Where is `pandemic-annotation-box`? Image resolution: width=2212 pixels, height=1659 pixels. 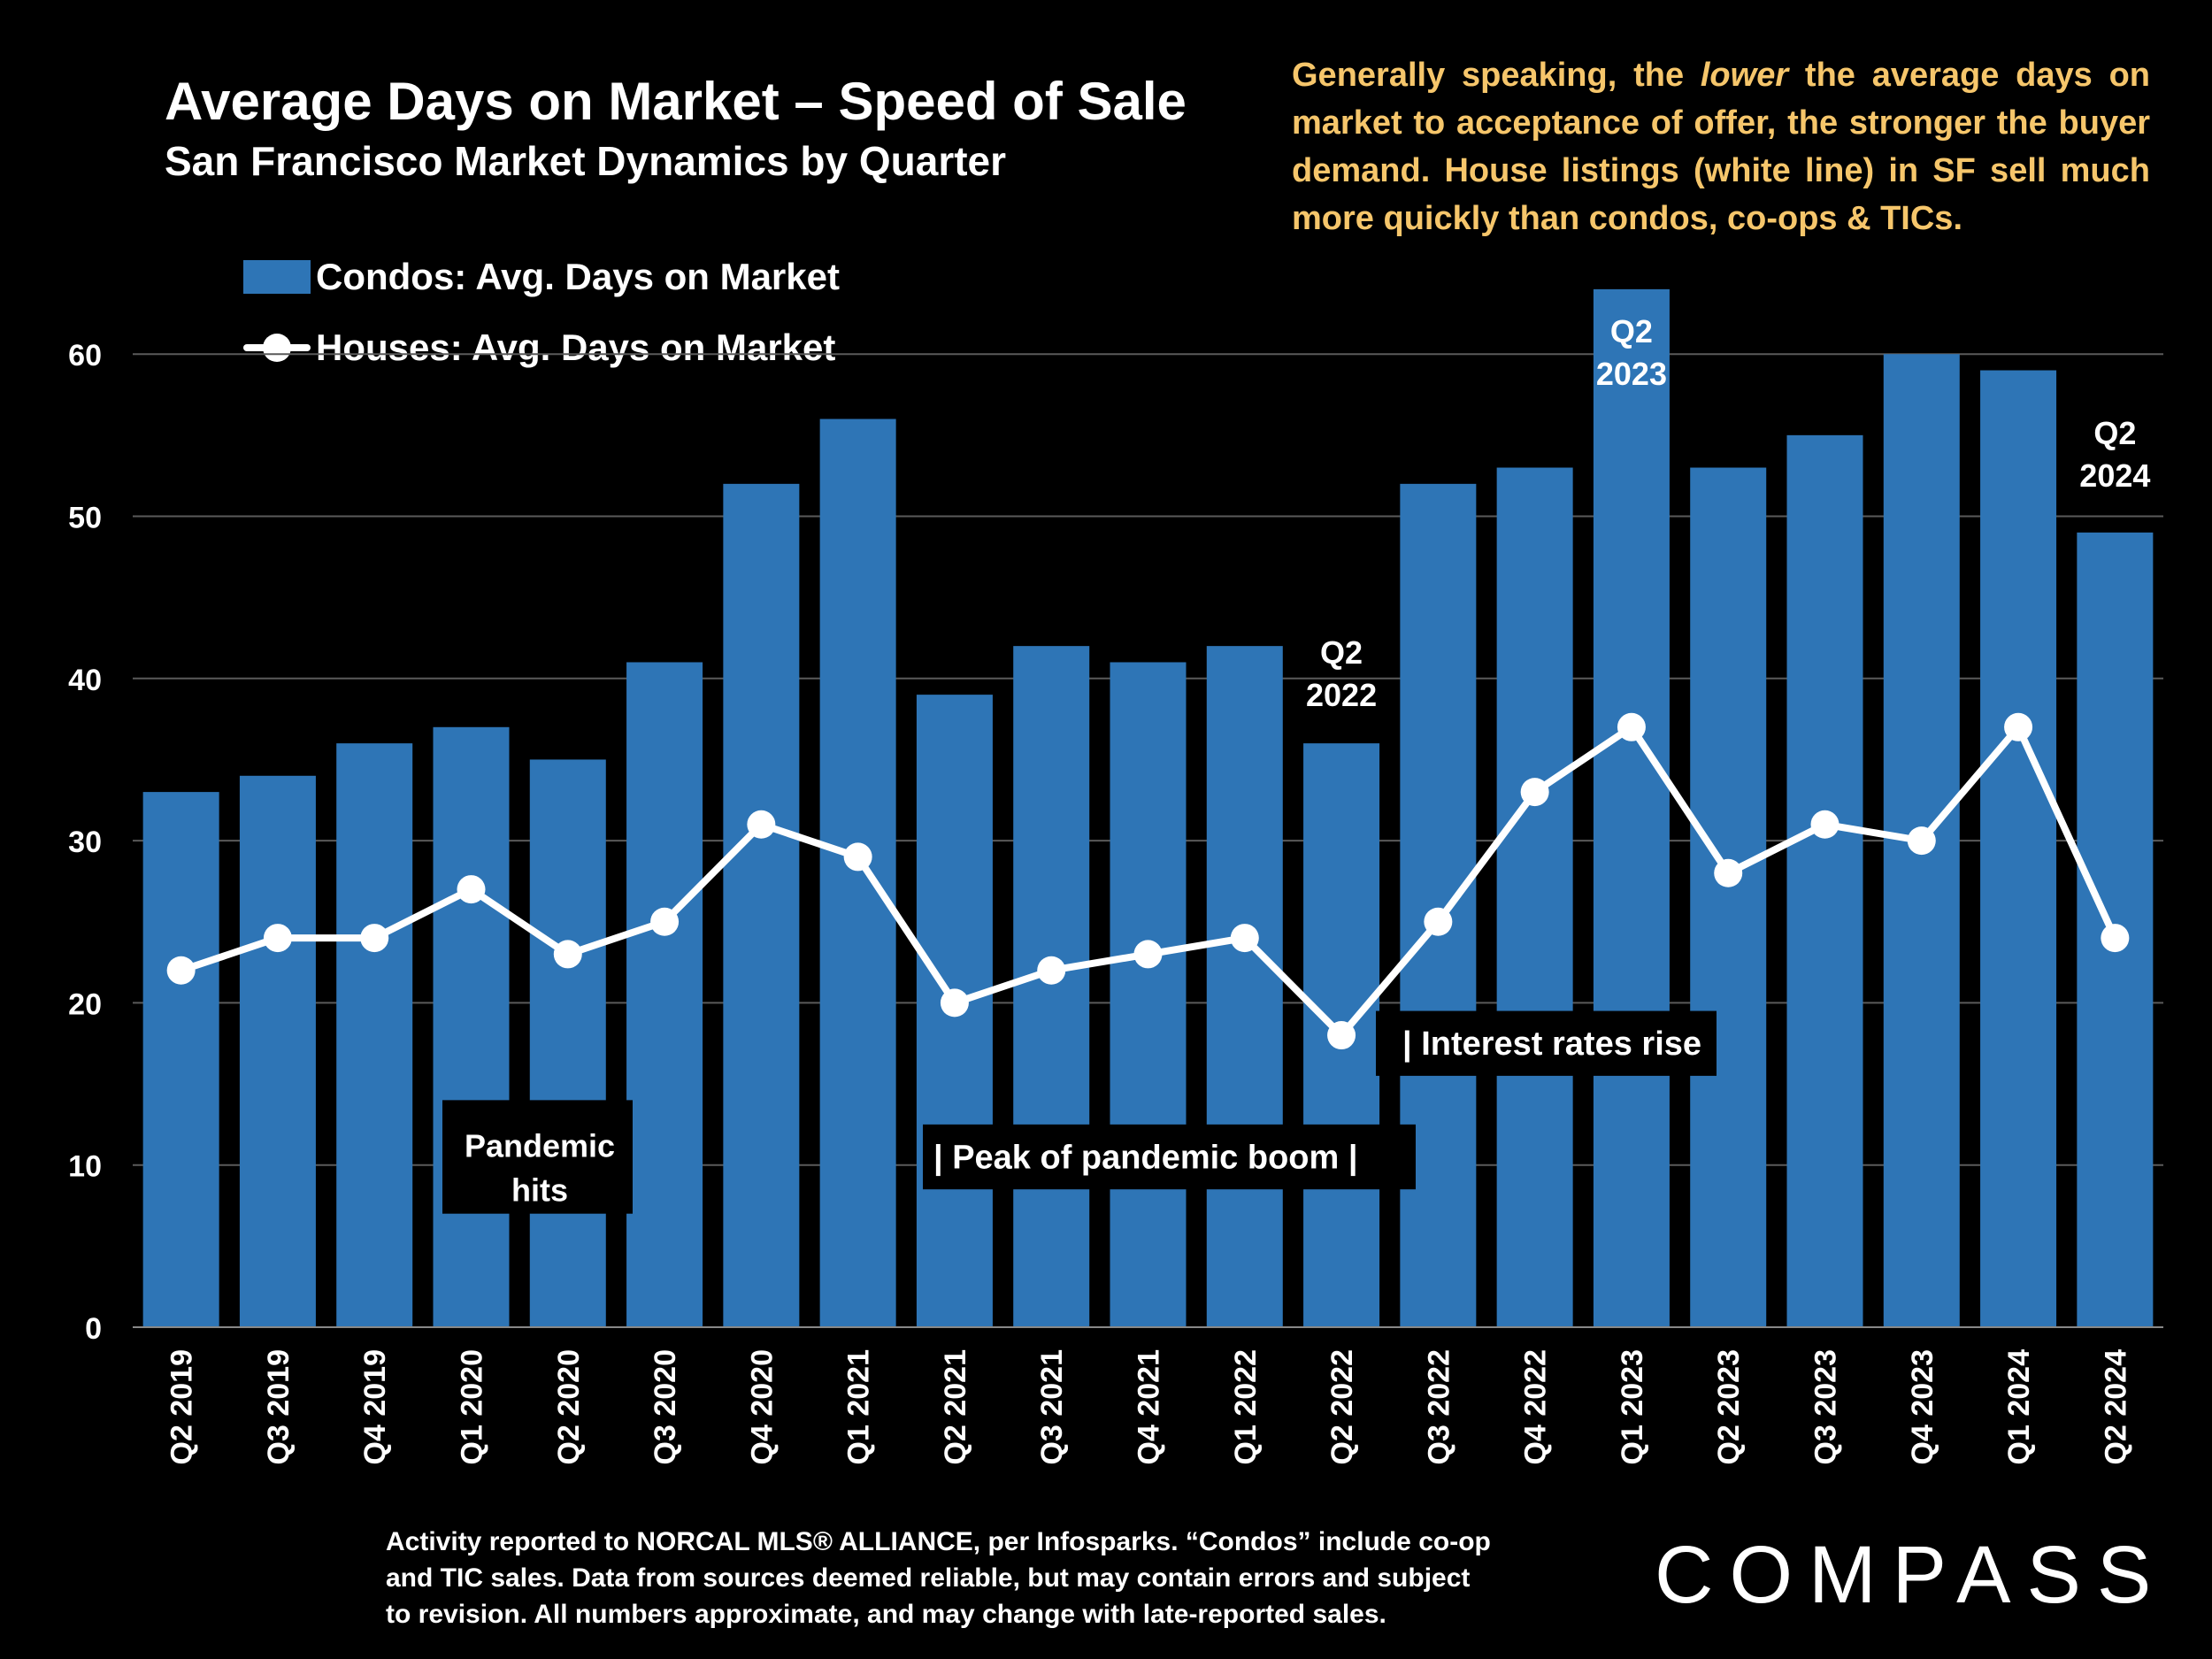
pandemic-annotation-box is located at coordinates (537, 1157).